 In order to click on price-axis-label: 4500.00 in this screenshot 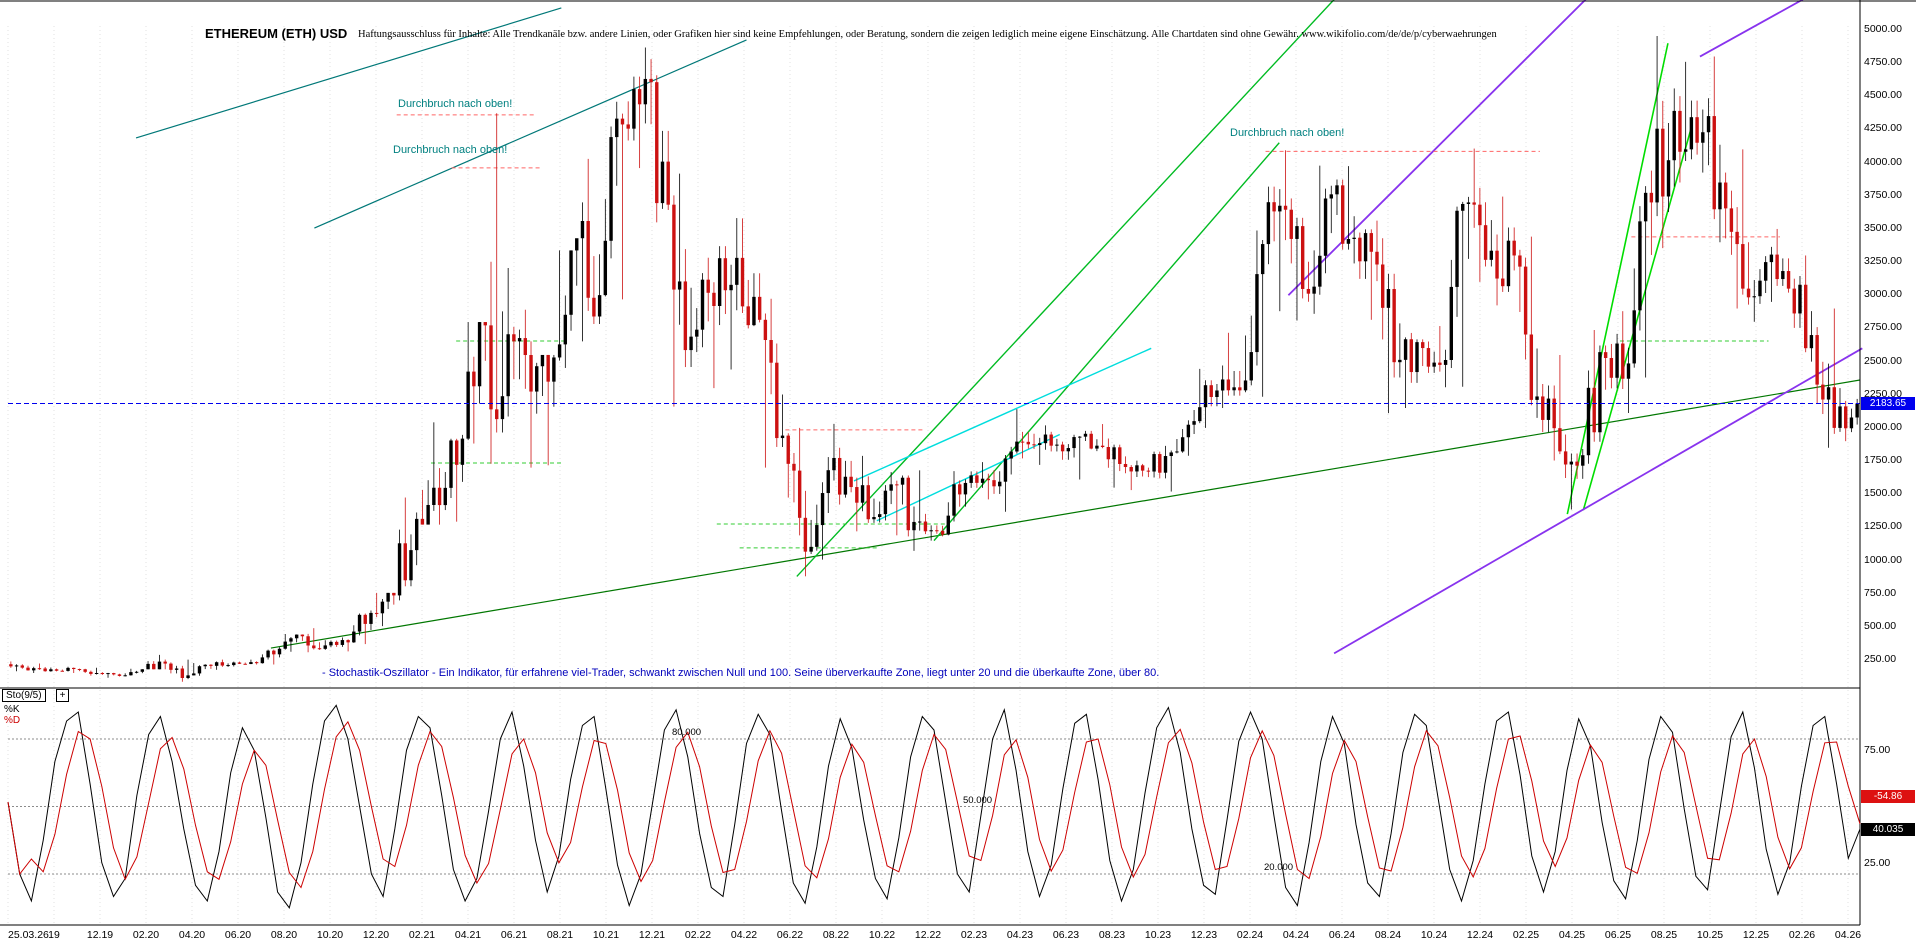, I will do `click(1883, 95)`.